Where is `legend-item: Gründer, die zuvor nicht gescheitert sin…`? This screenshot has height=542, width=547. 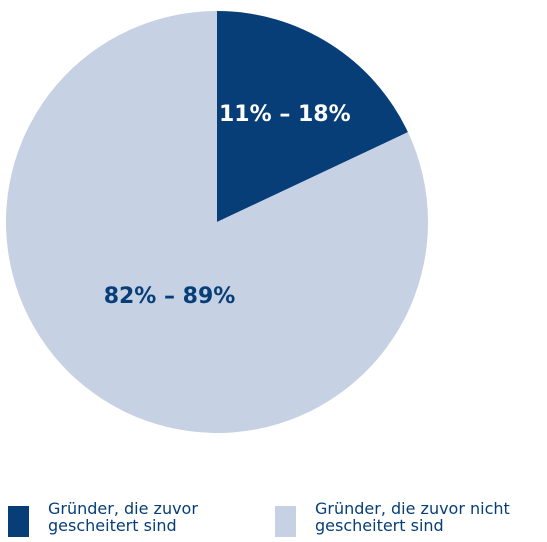 legend-item: Gründer, die zuvor nicht gescheitert sin… is located at coordinates (411, 518).